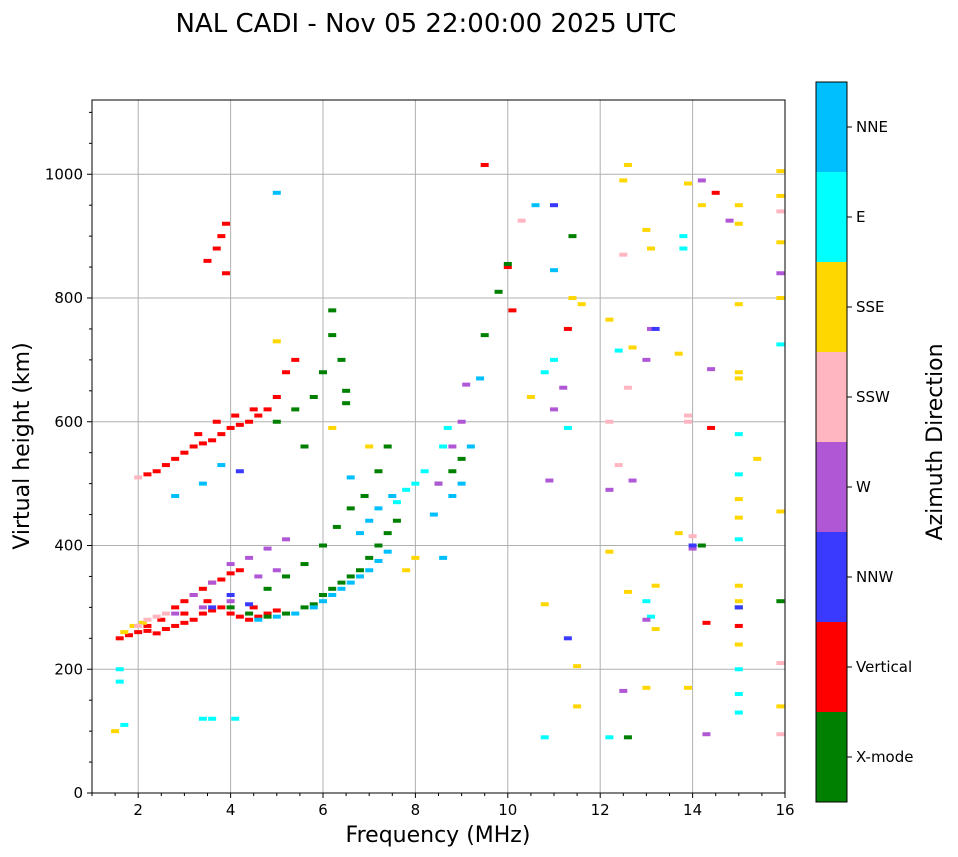 This screenshot has width=958, height=857. I want to click on colorbar-tick-label: SSW, so click(873, 397).